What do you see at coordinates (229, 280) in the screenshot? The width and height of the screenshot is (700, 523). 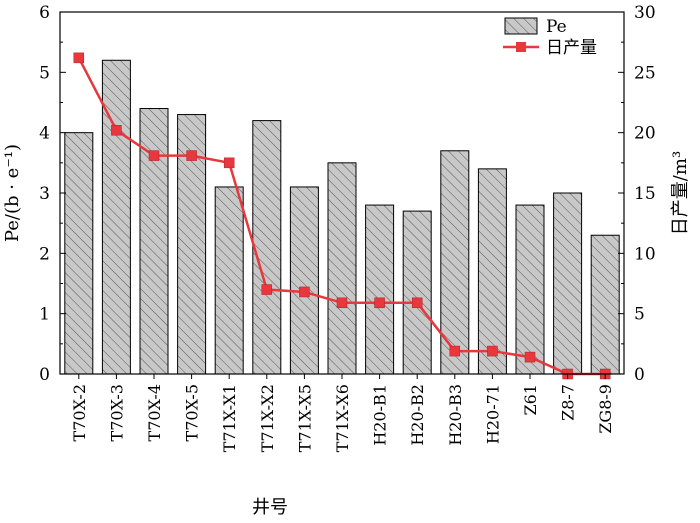 I see `bar-pe-T71X-X1` at bounding box center [229, 280].